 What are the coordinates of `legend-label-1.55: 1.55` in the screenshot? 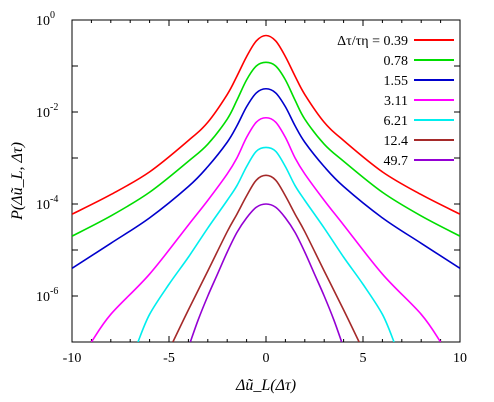 It's located at (396, 81).